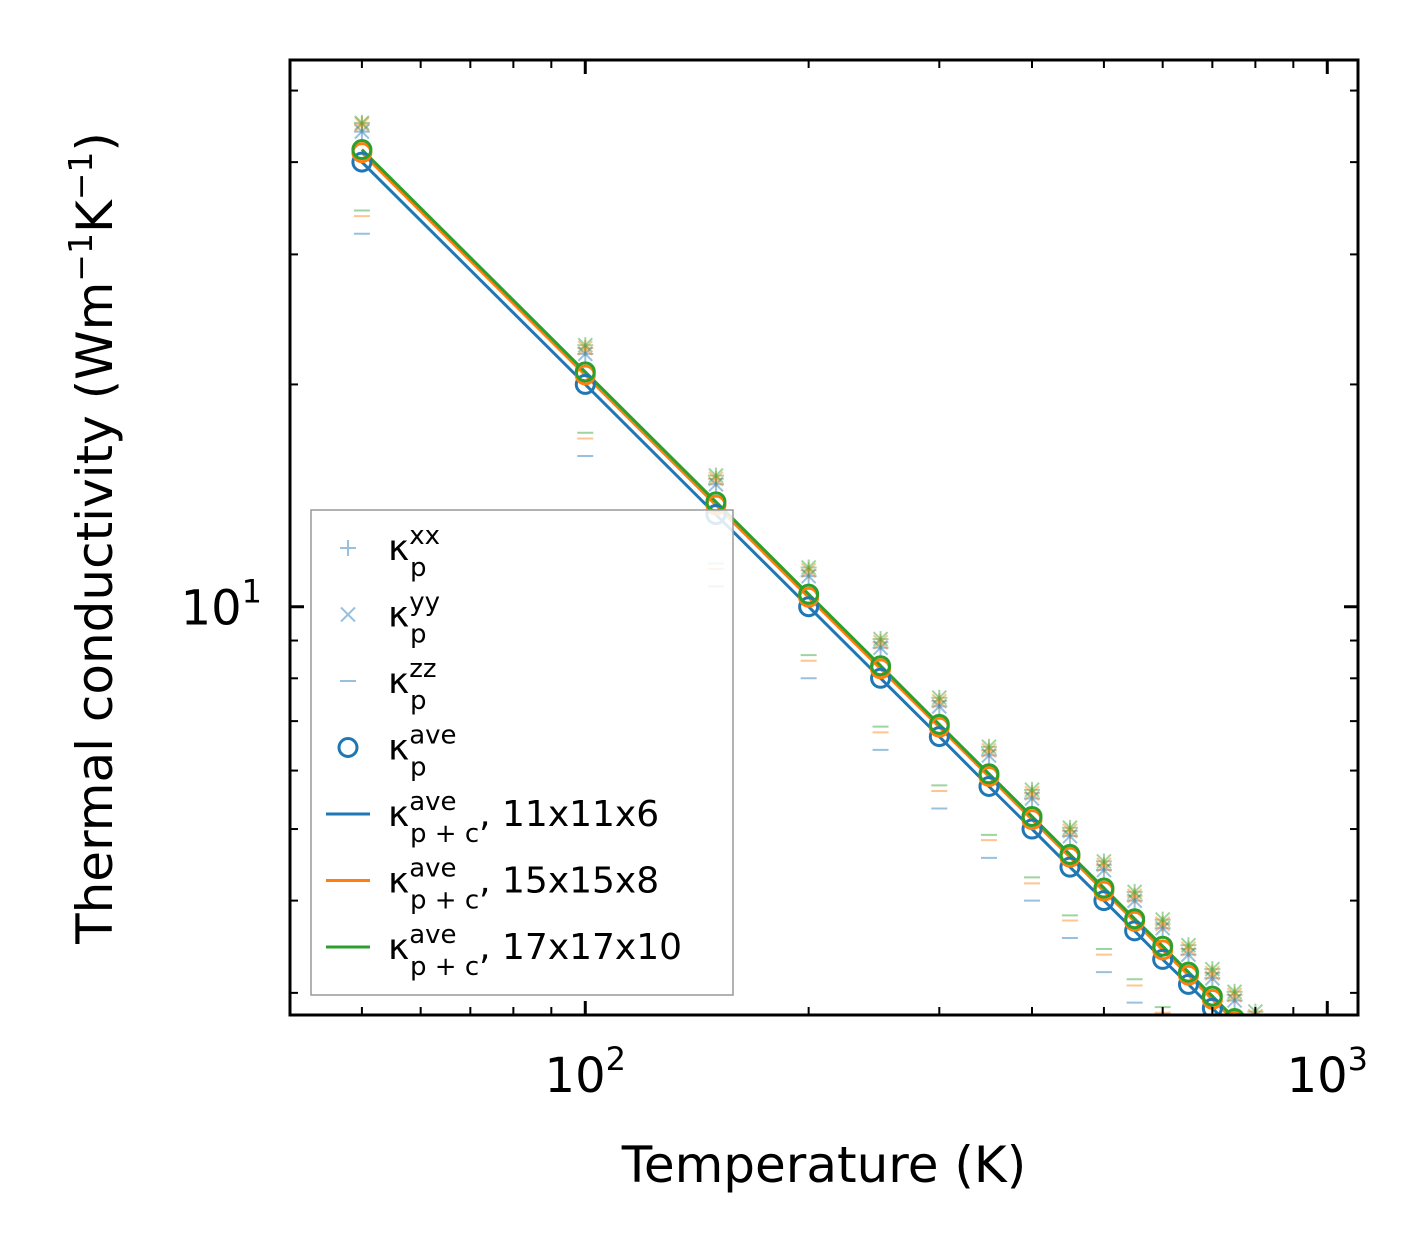 The width and height of the screenshot is (1420, 1254). I want to click on legend-box, so click(522, 752).